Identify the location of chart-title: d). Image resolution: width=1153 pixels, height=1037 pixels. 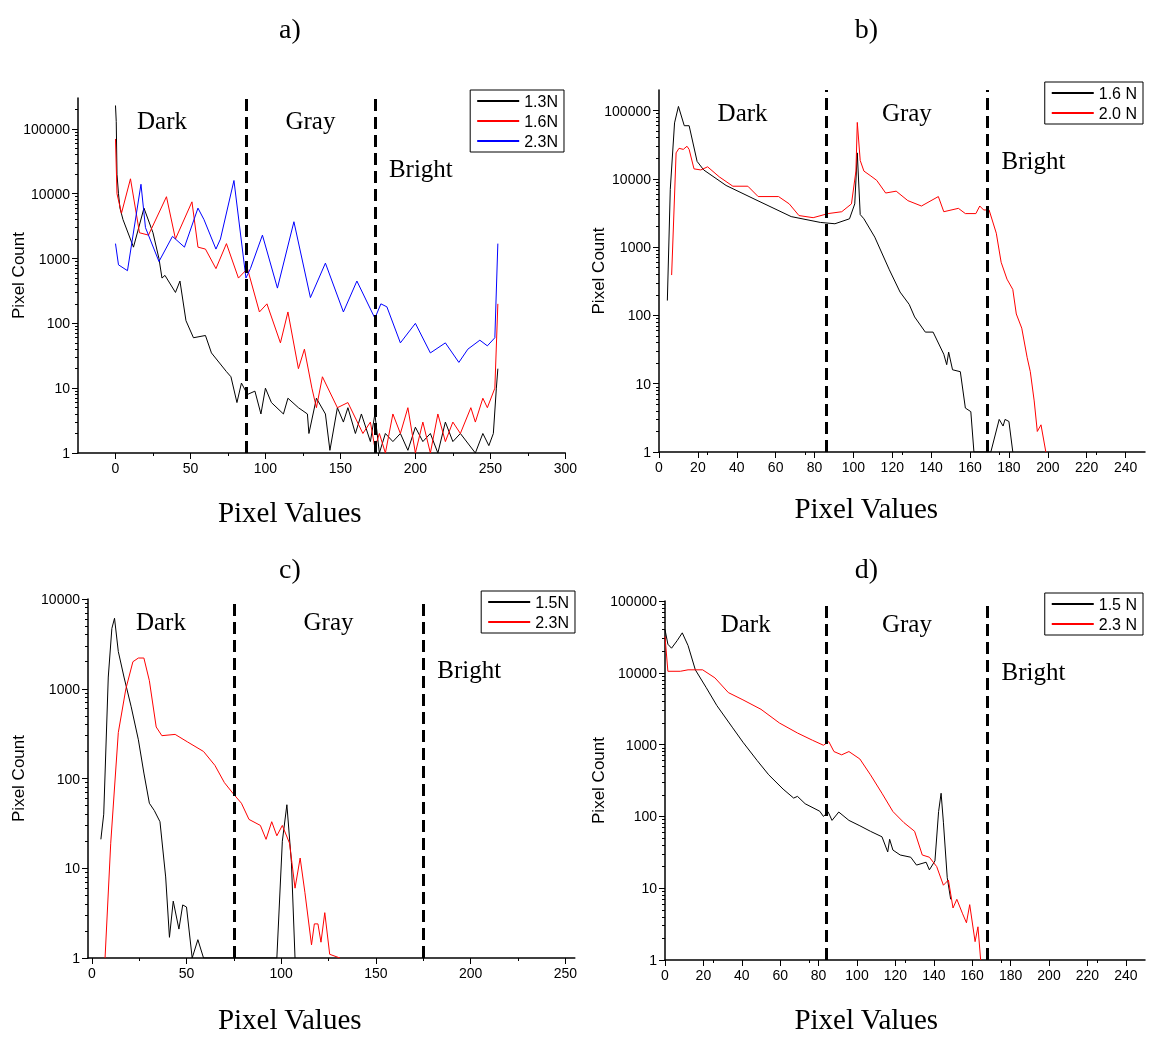
(866, 568).